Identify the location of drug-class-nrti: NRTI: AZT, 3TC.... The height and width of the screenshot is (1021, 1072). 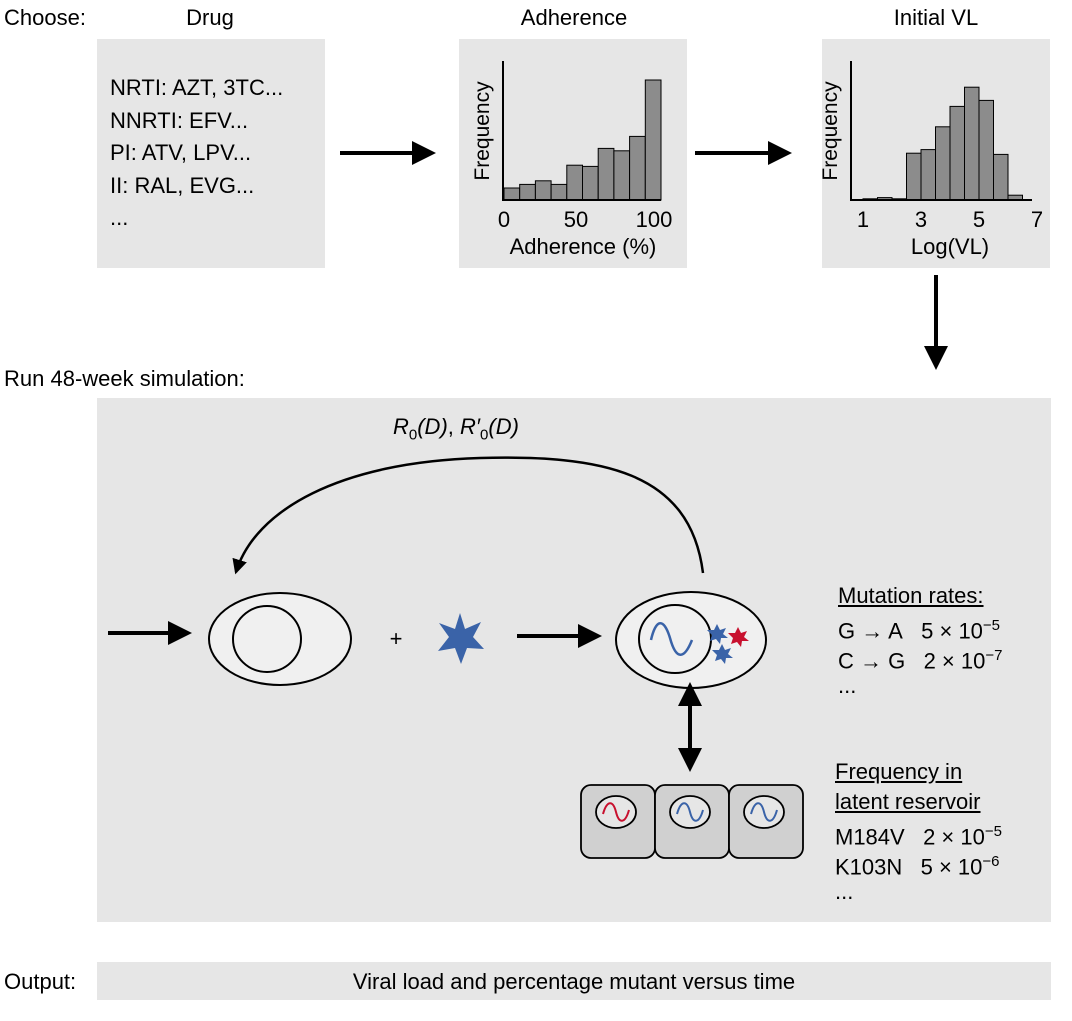
(197, 87).